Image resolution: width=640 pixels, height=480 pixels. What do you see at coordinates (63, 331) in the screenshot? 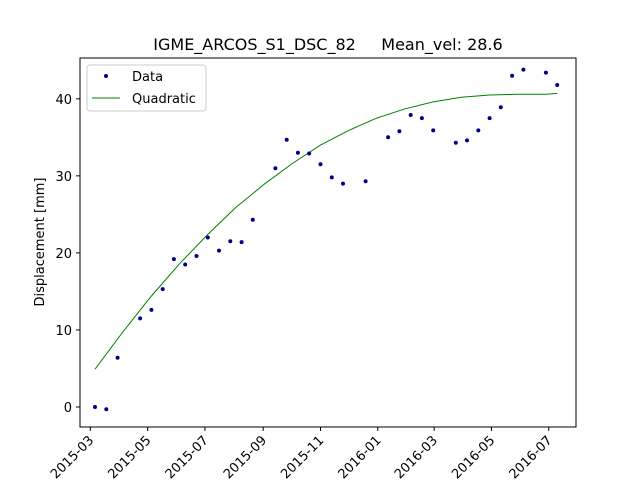
I see `y-tick-label: 10` at bounding box center [63, 331].